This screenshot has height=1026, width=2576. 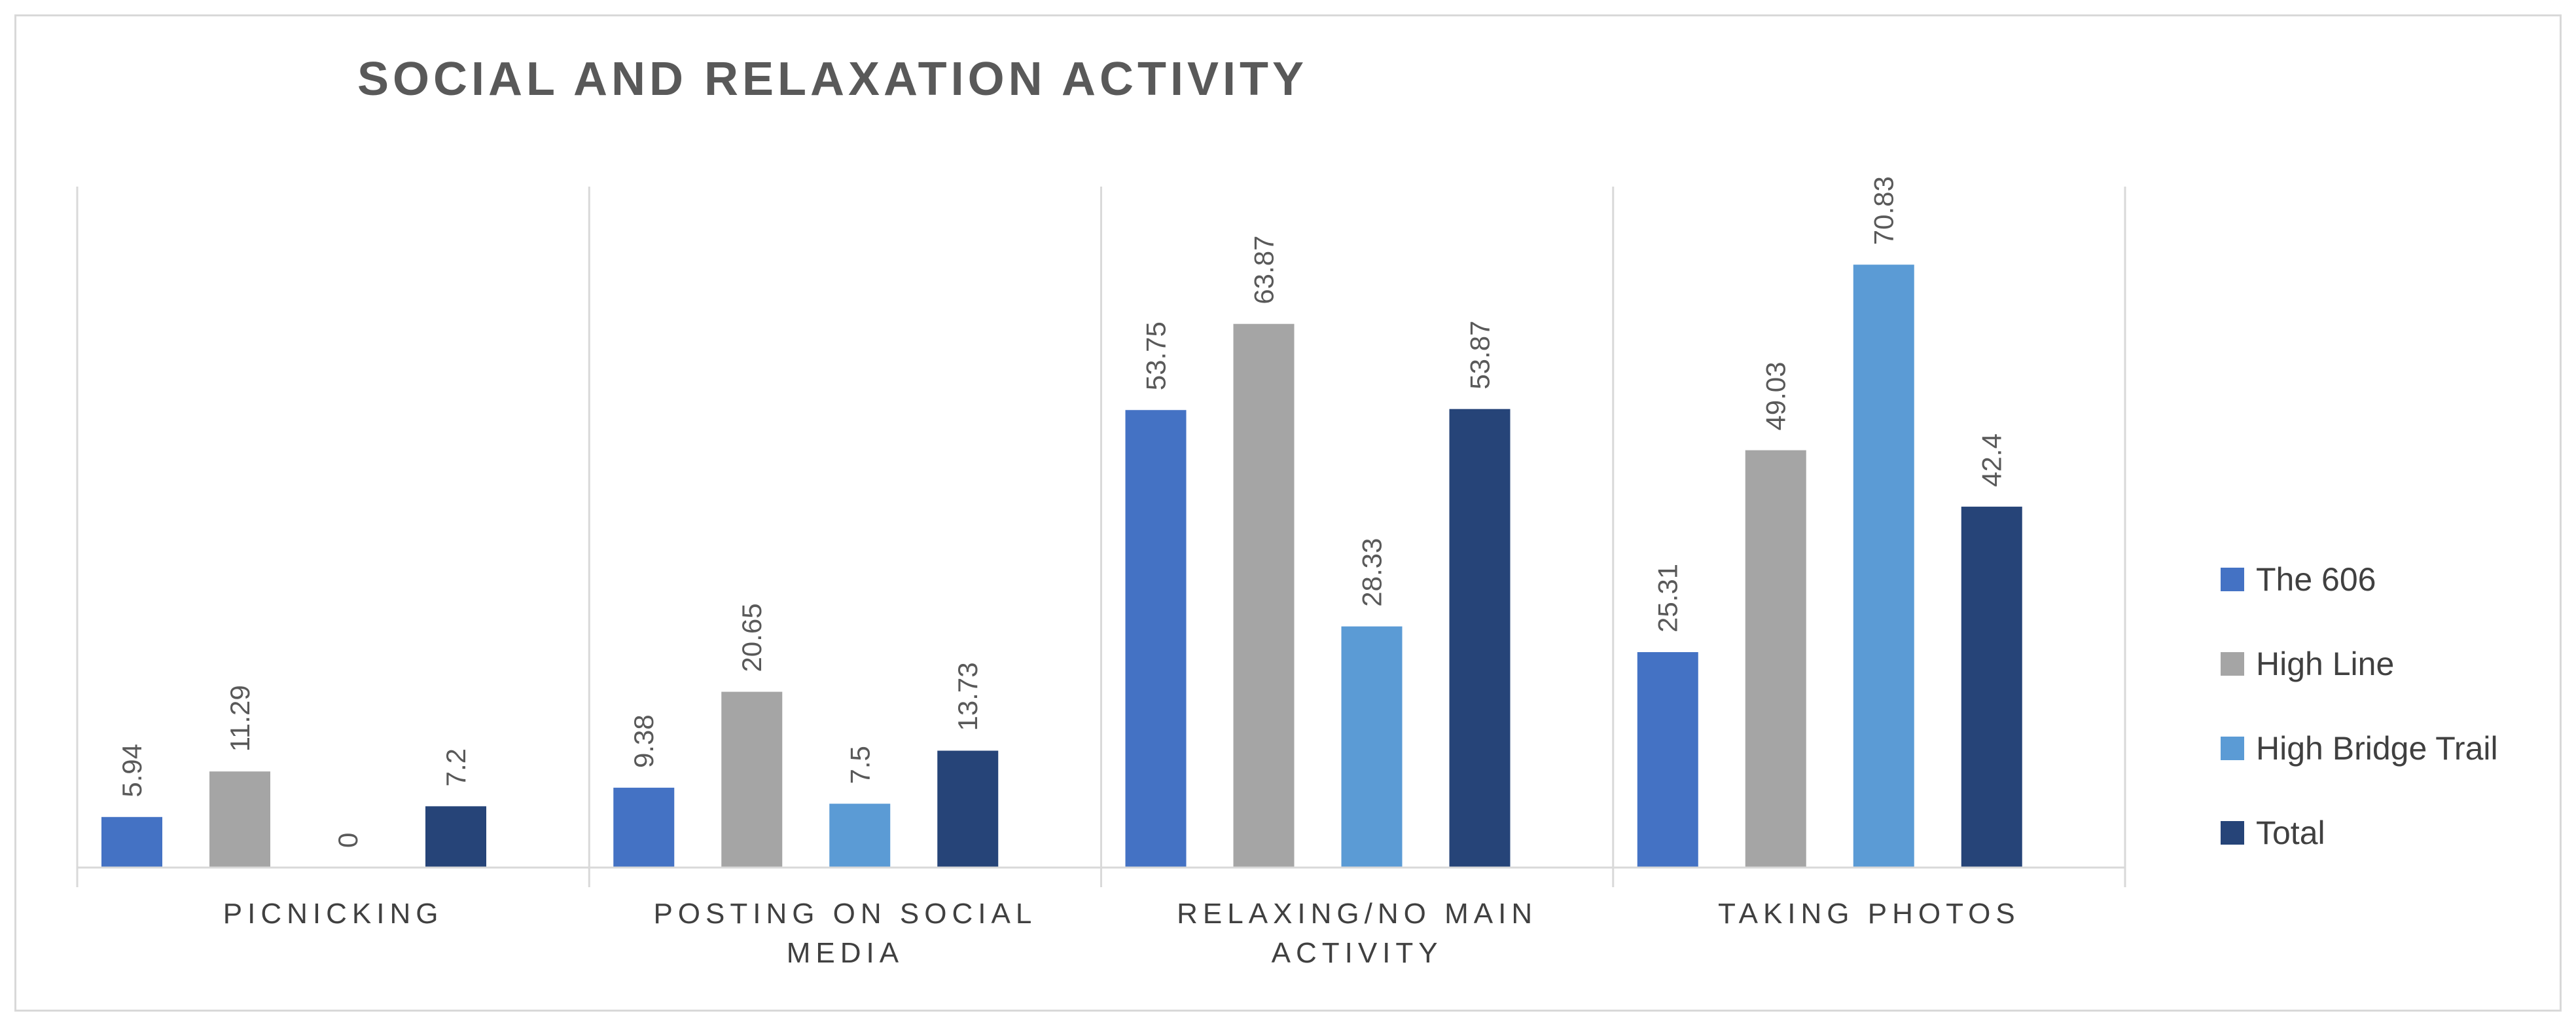 I want to click on legend-label: High Line, so click(x=2325, y=664).